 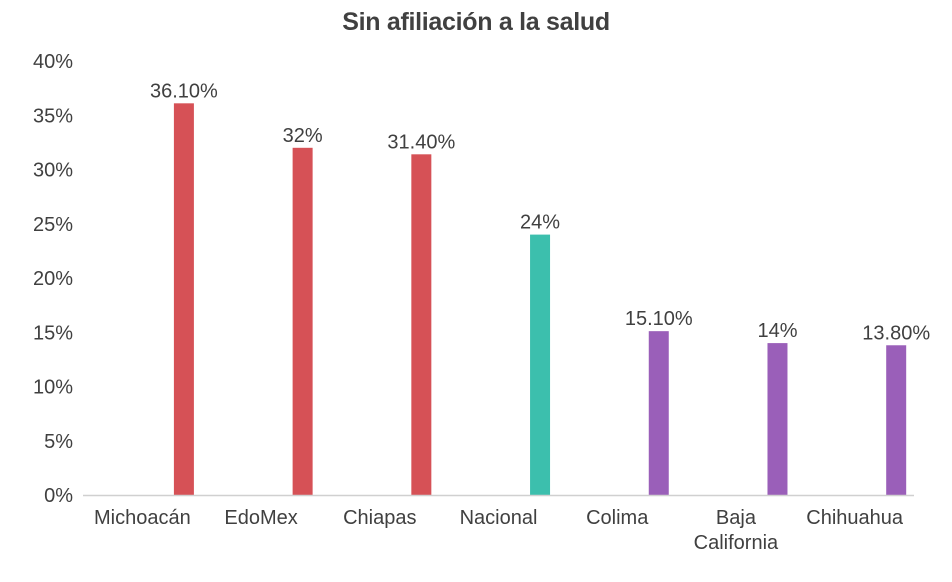 I want to click on y-tick-label: 15%, so click(x=53, y=333).